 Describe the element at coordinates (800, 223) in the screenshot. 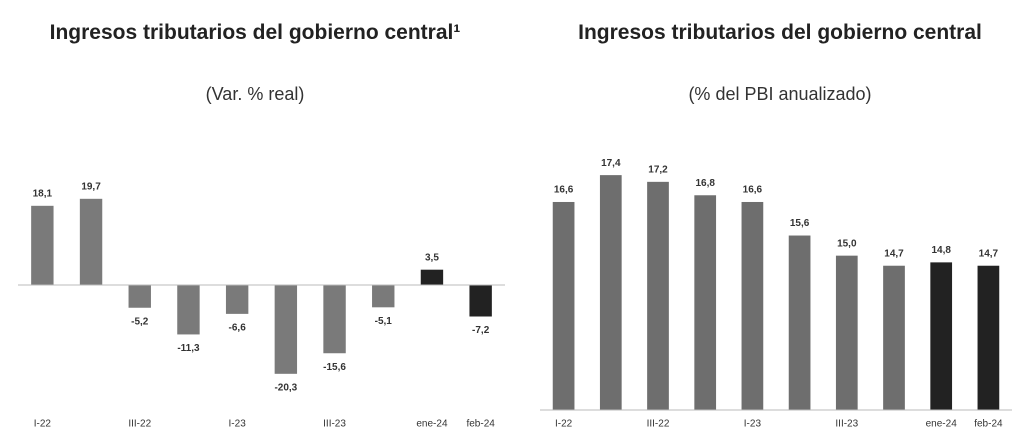

I see `value-label: 15,6` at that location.